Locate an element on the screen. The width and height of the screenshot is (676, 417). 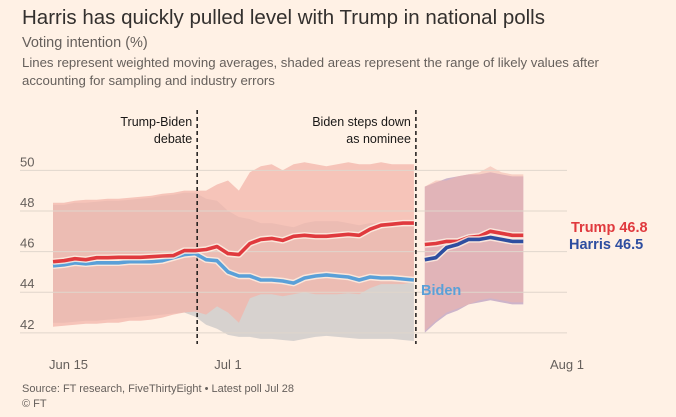
y-tick-label: 46 is located at coordinates (27, 243).